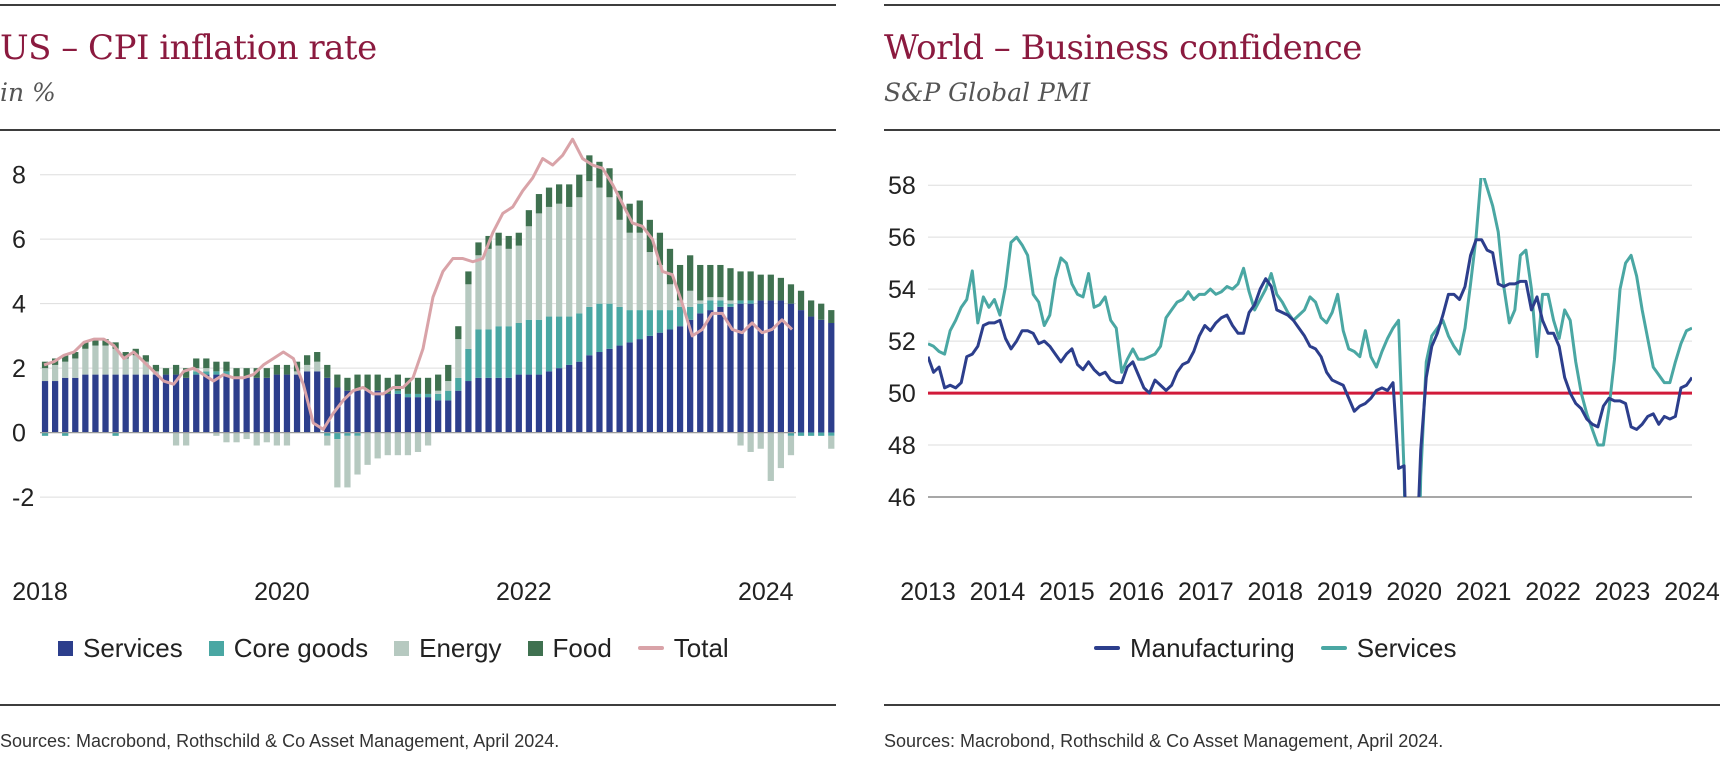 This screenshot has width=1720, height=759. I want to click on x-tick-label: 2013, so click(928, 592).